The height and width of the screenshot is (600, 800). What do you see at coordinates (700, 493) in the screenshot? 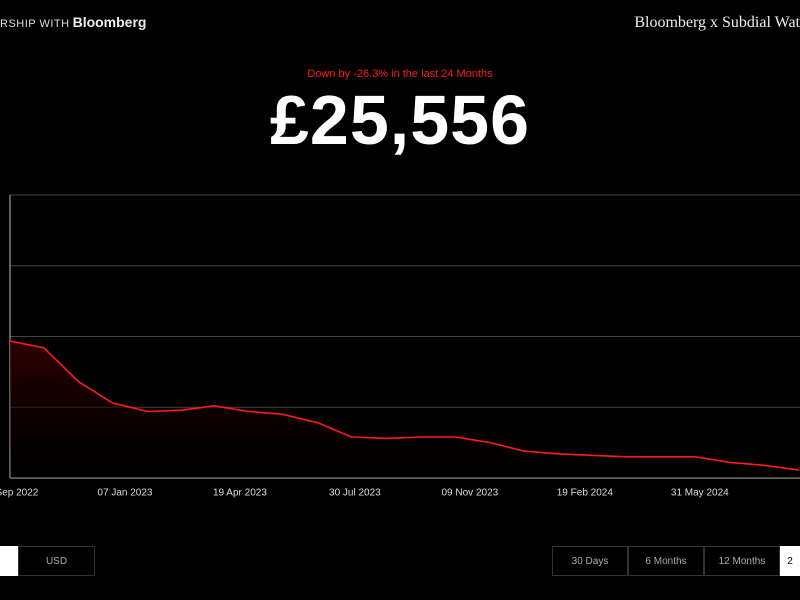
I see `x-tick-label: 31 May 2024` at bounding box center [700, 493].